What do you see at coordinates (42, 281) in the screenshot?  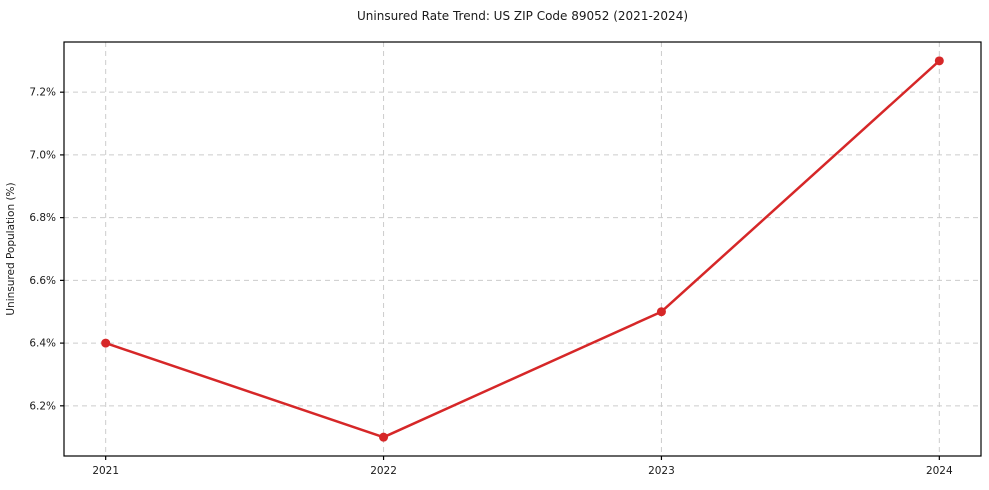 I see `y-tick-label: 6.6%` at bounding box center [42, 281].